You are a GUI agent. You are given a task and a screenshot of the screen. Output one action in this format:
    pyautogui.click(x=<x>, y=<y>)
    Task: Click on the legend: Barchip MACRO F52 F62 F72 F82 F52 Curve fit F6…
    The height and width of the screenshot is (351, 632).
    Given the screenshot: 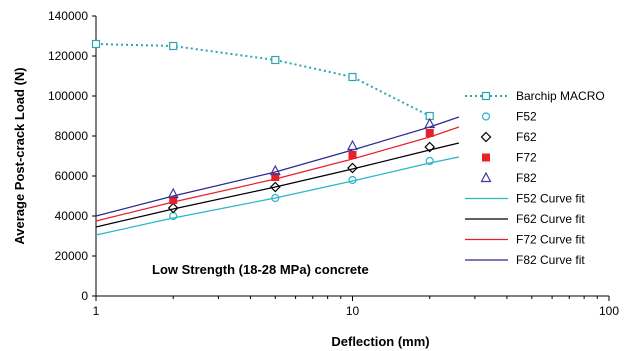 What is the action you would take?
    pyautogui.click(x=535, y=178)
    